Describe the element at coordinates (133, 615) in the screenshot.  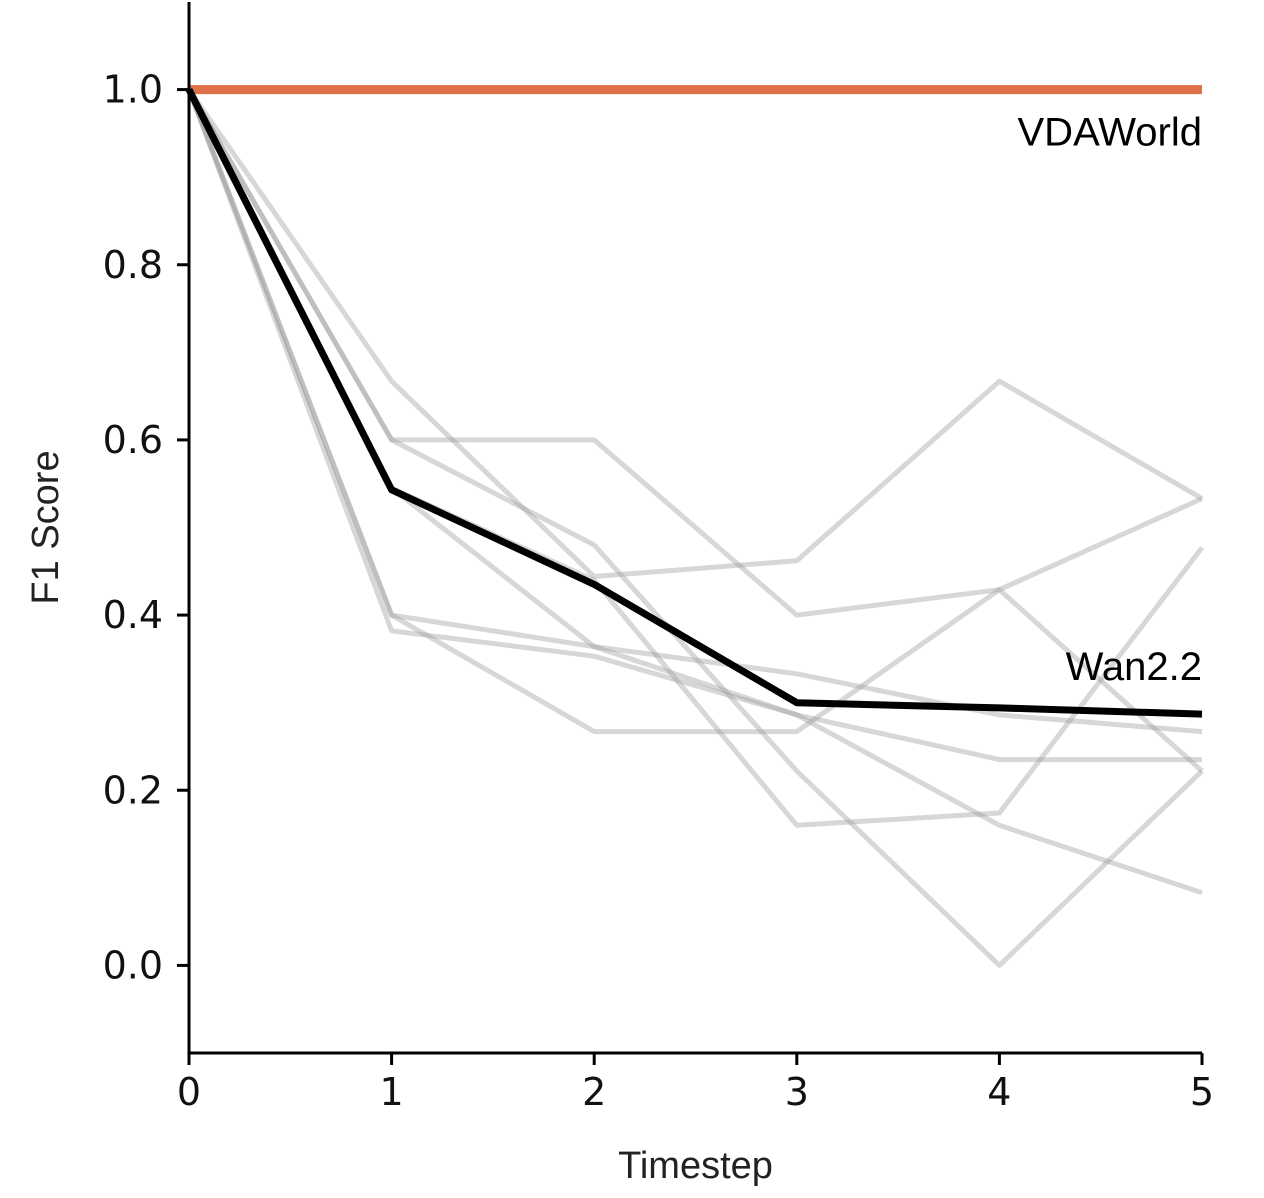
I see `y-tick-label: 0.4` at that location.